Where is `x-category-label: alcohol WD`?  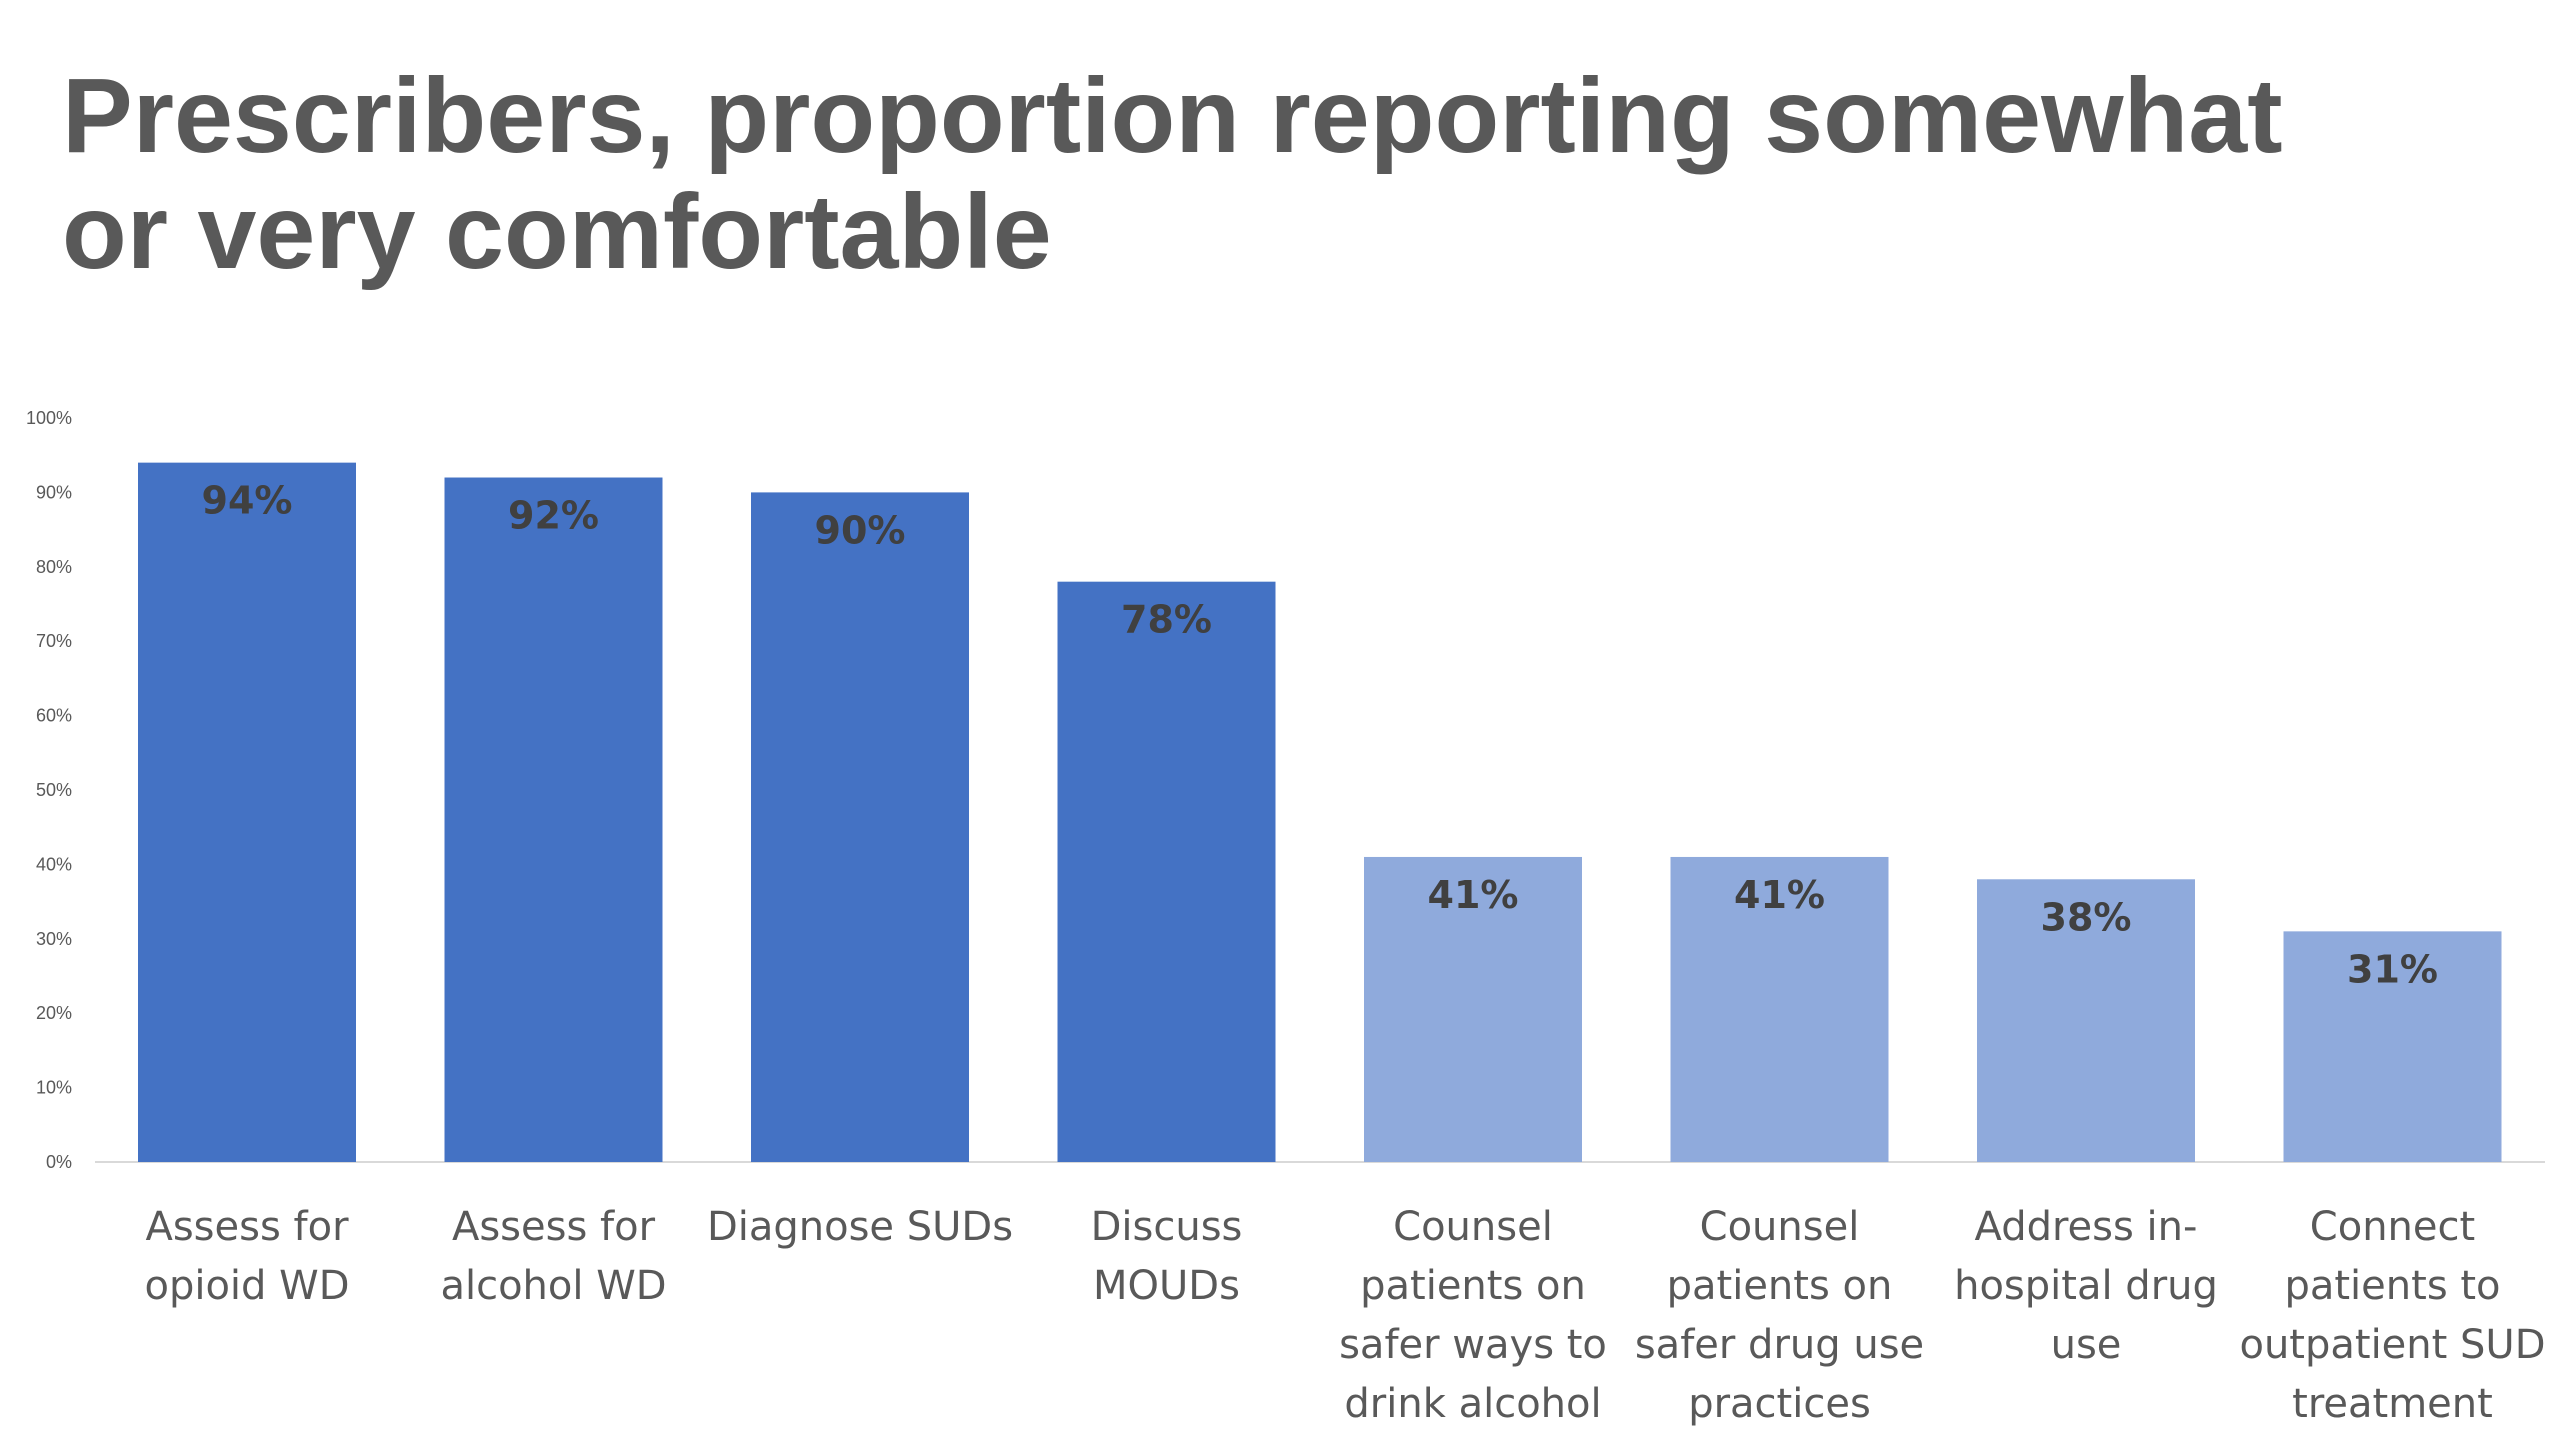 x-category-label: alcohol WD is located at coordinates (553, 1286).